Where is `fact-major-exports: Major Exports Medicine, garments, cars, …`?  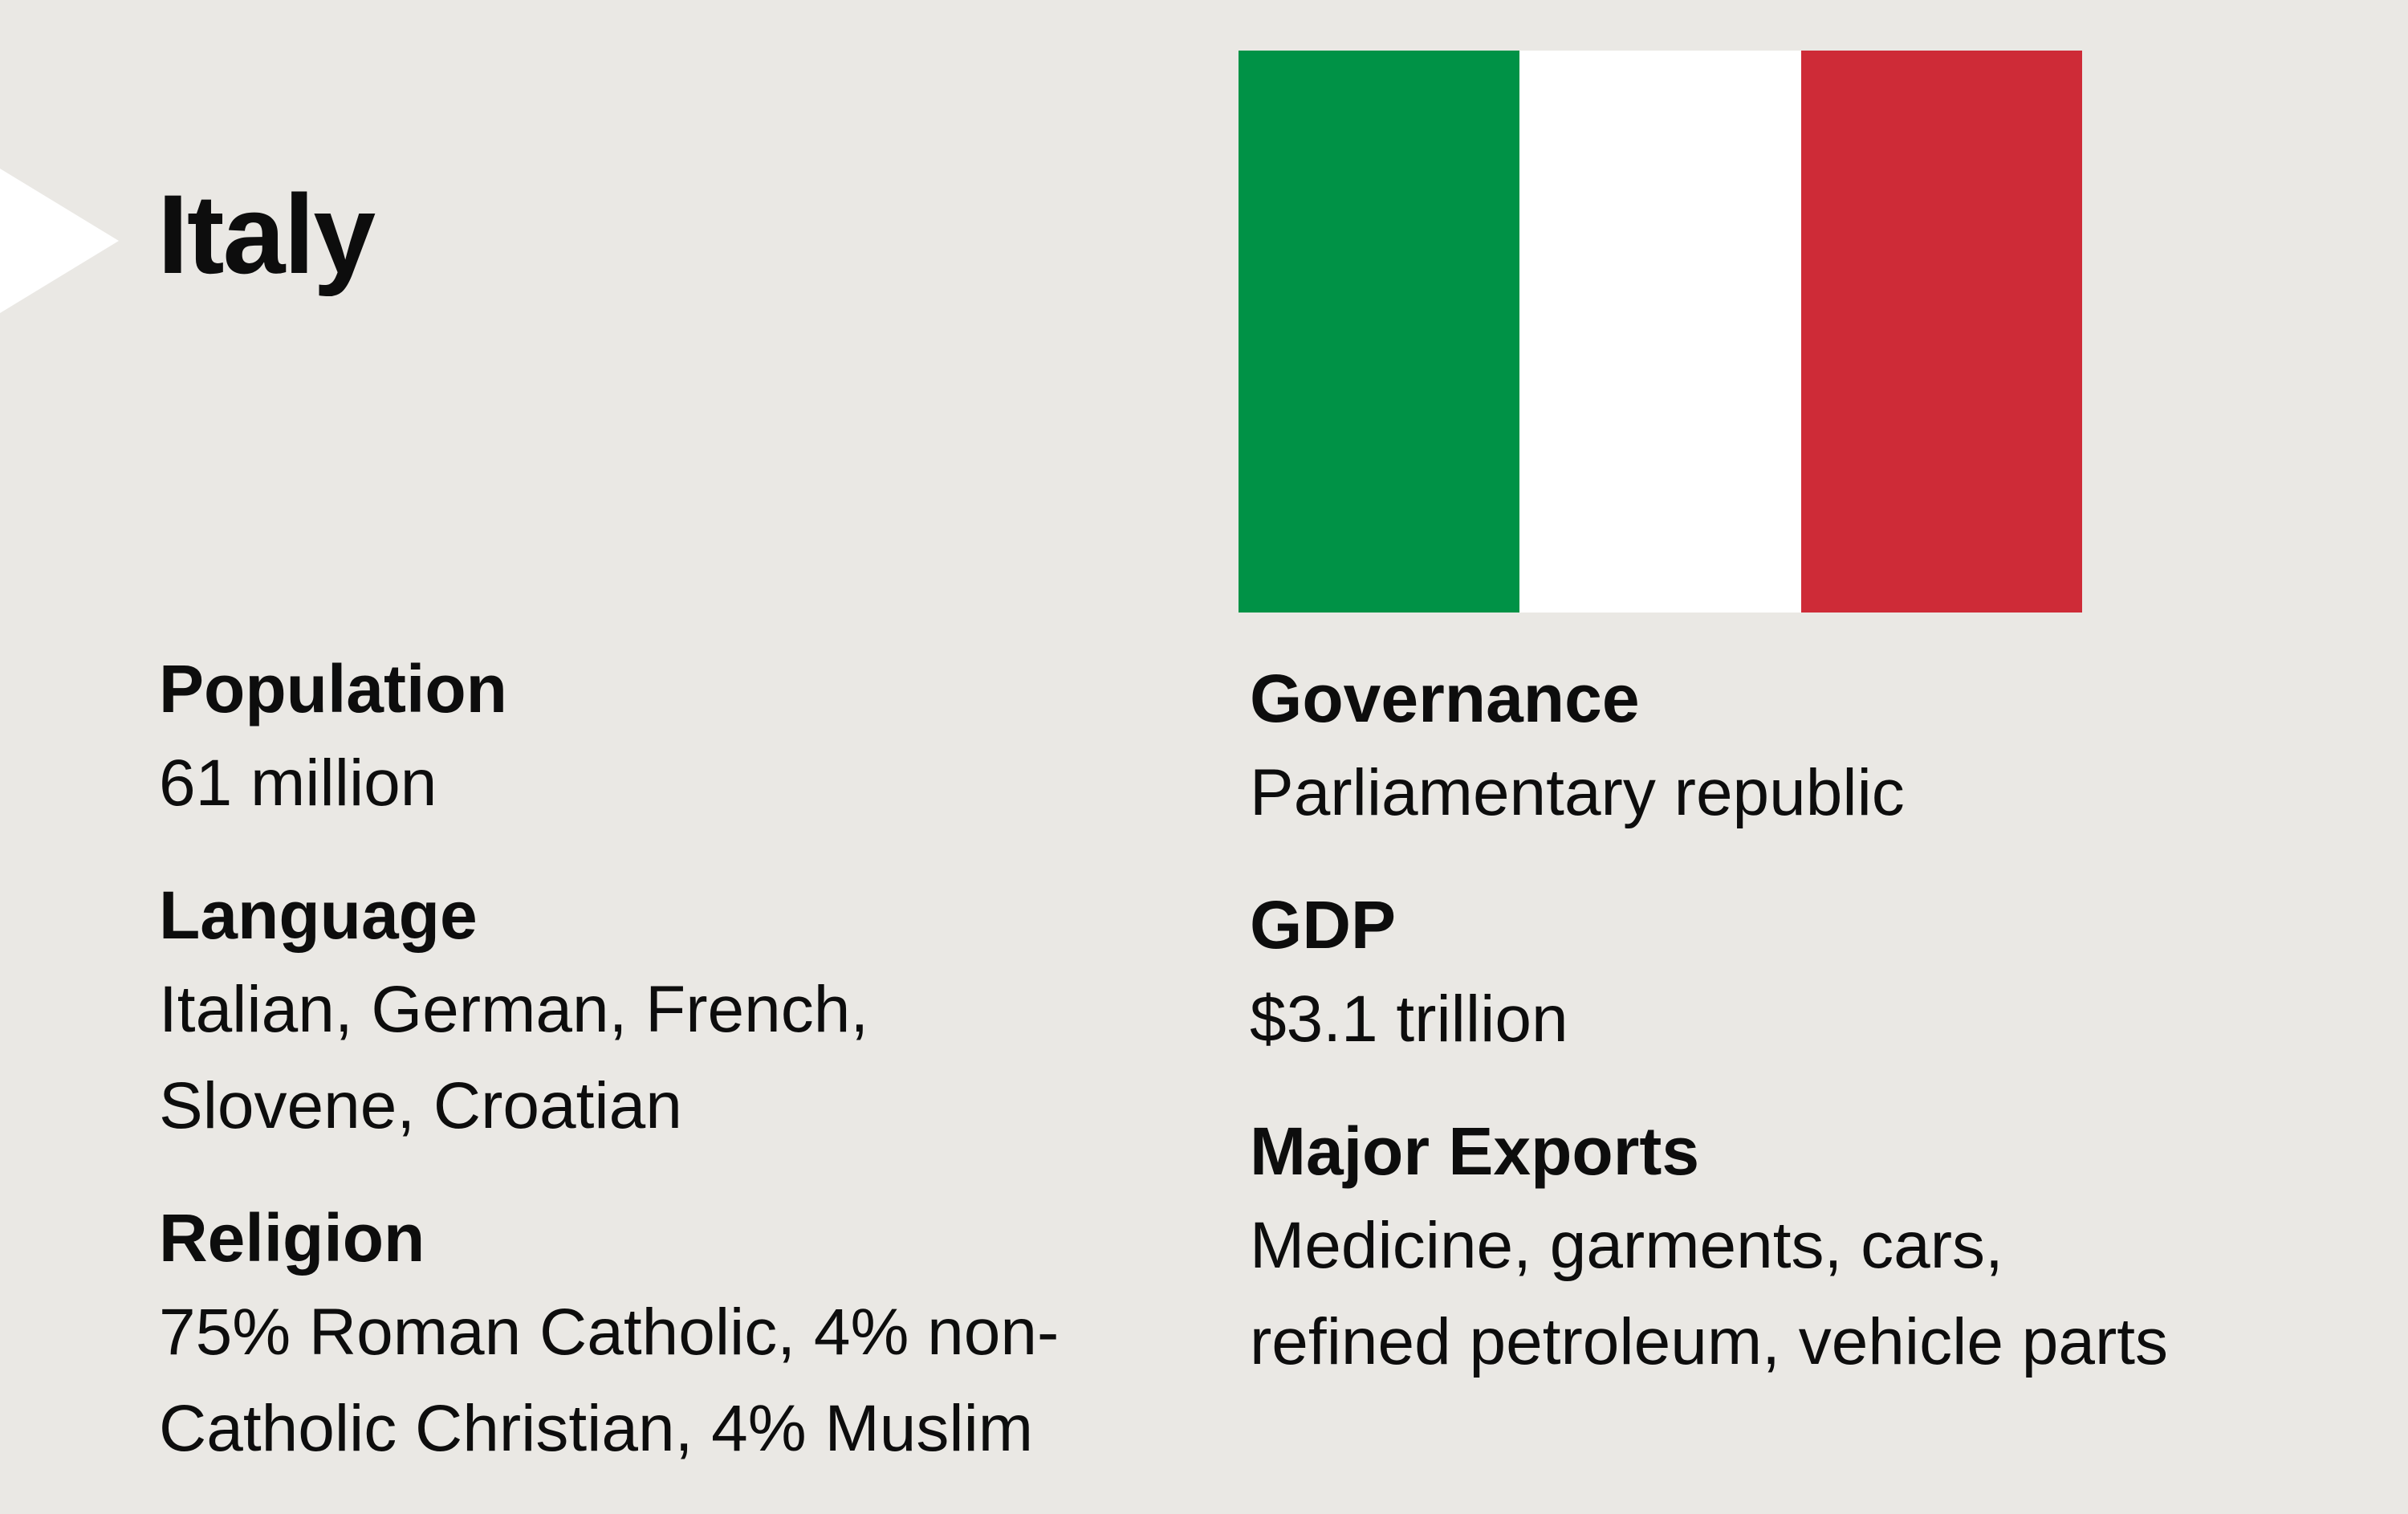
fact-major-exports: Major Exports Medicine, garments, cars, … is located at coordinates (1811, 1247).